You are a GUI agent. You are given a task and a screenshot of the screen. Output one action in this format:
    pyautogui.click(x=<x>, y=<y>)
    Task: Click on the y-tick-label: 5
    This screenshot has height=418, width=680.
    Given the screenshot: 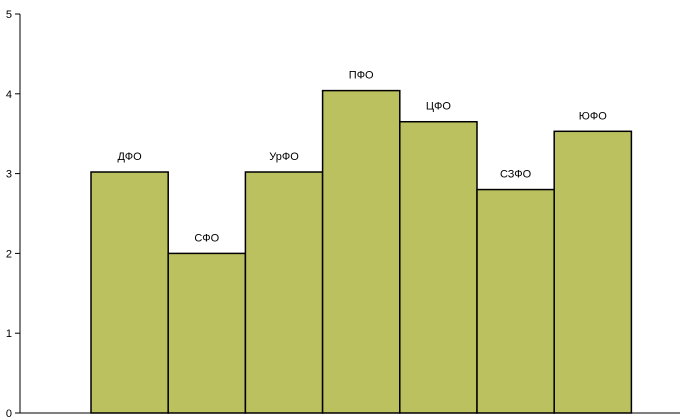 What is the action you would take?
    pyautogui.click(x=9, y=15)
    